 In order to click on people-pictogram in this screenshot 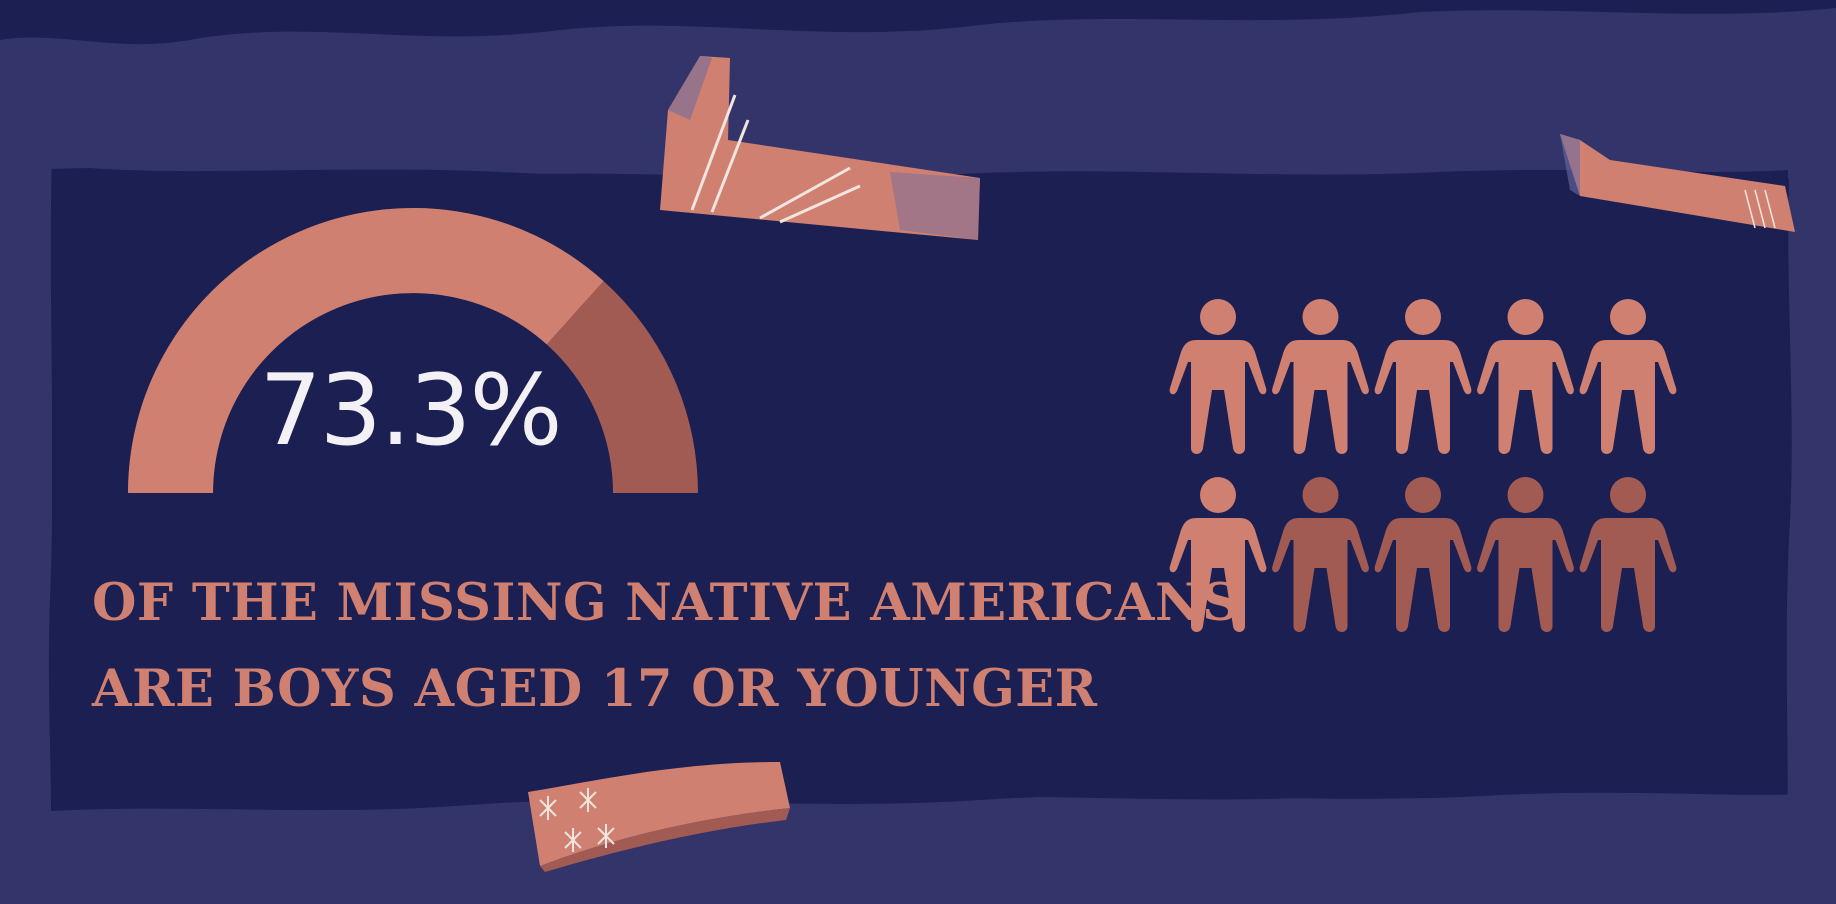, I will do `click(1423, 465)`.